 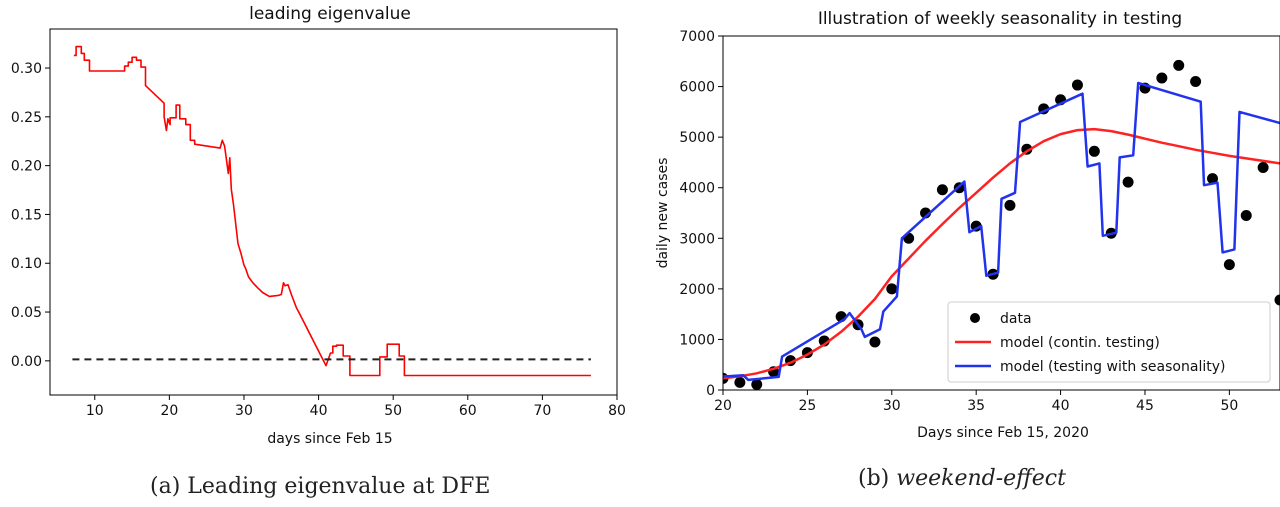 I want to click on panel-a-x-tick-label: 70, so click(x=542, y=411).